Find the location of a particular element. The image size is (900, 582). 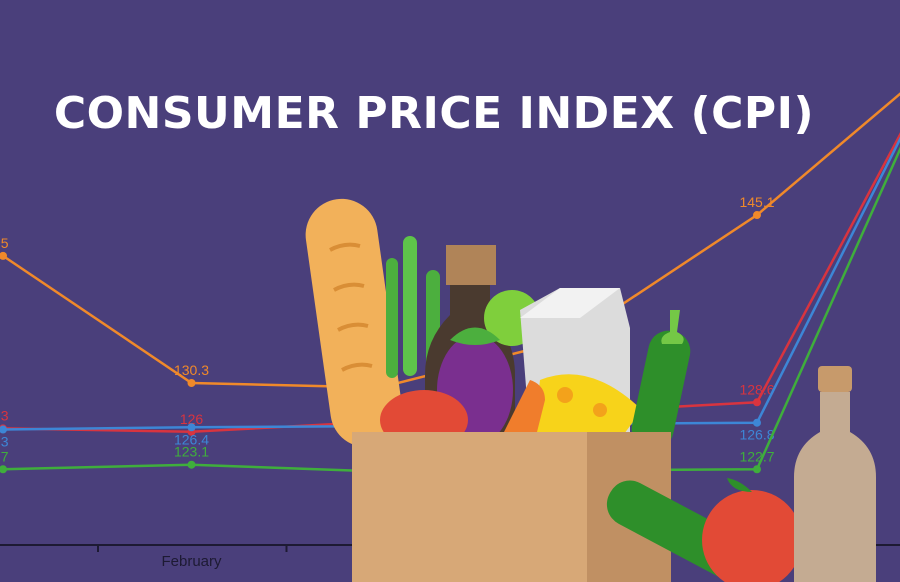

x-tick-label: February is located at coordinates (191, 561).